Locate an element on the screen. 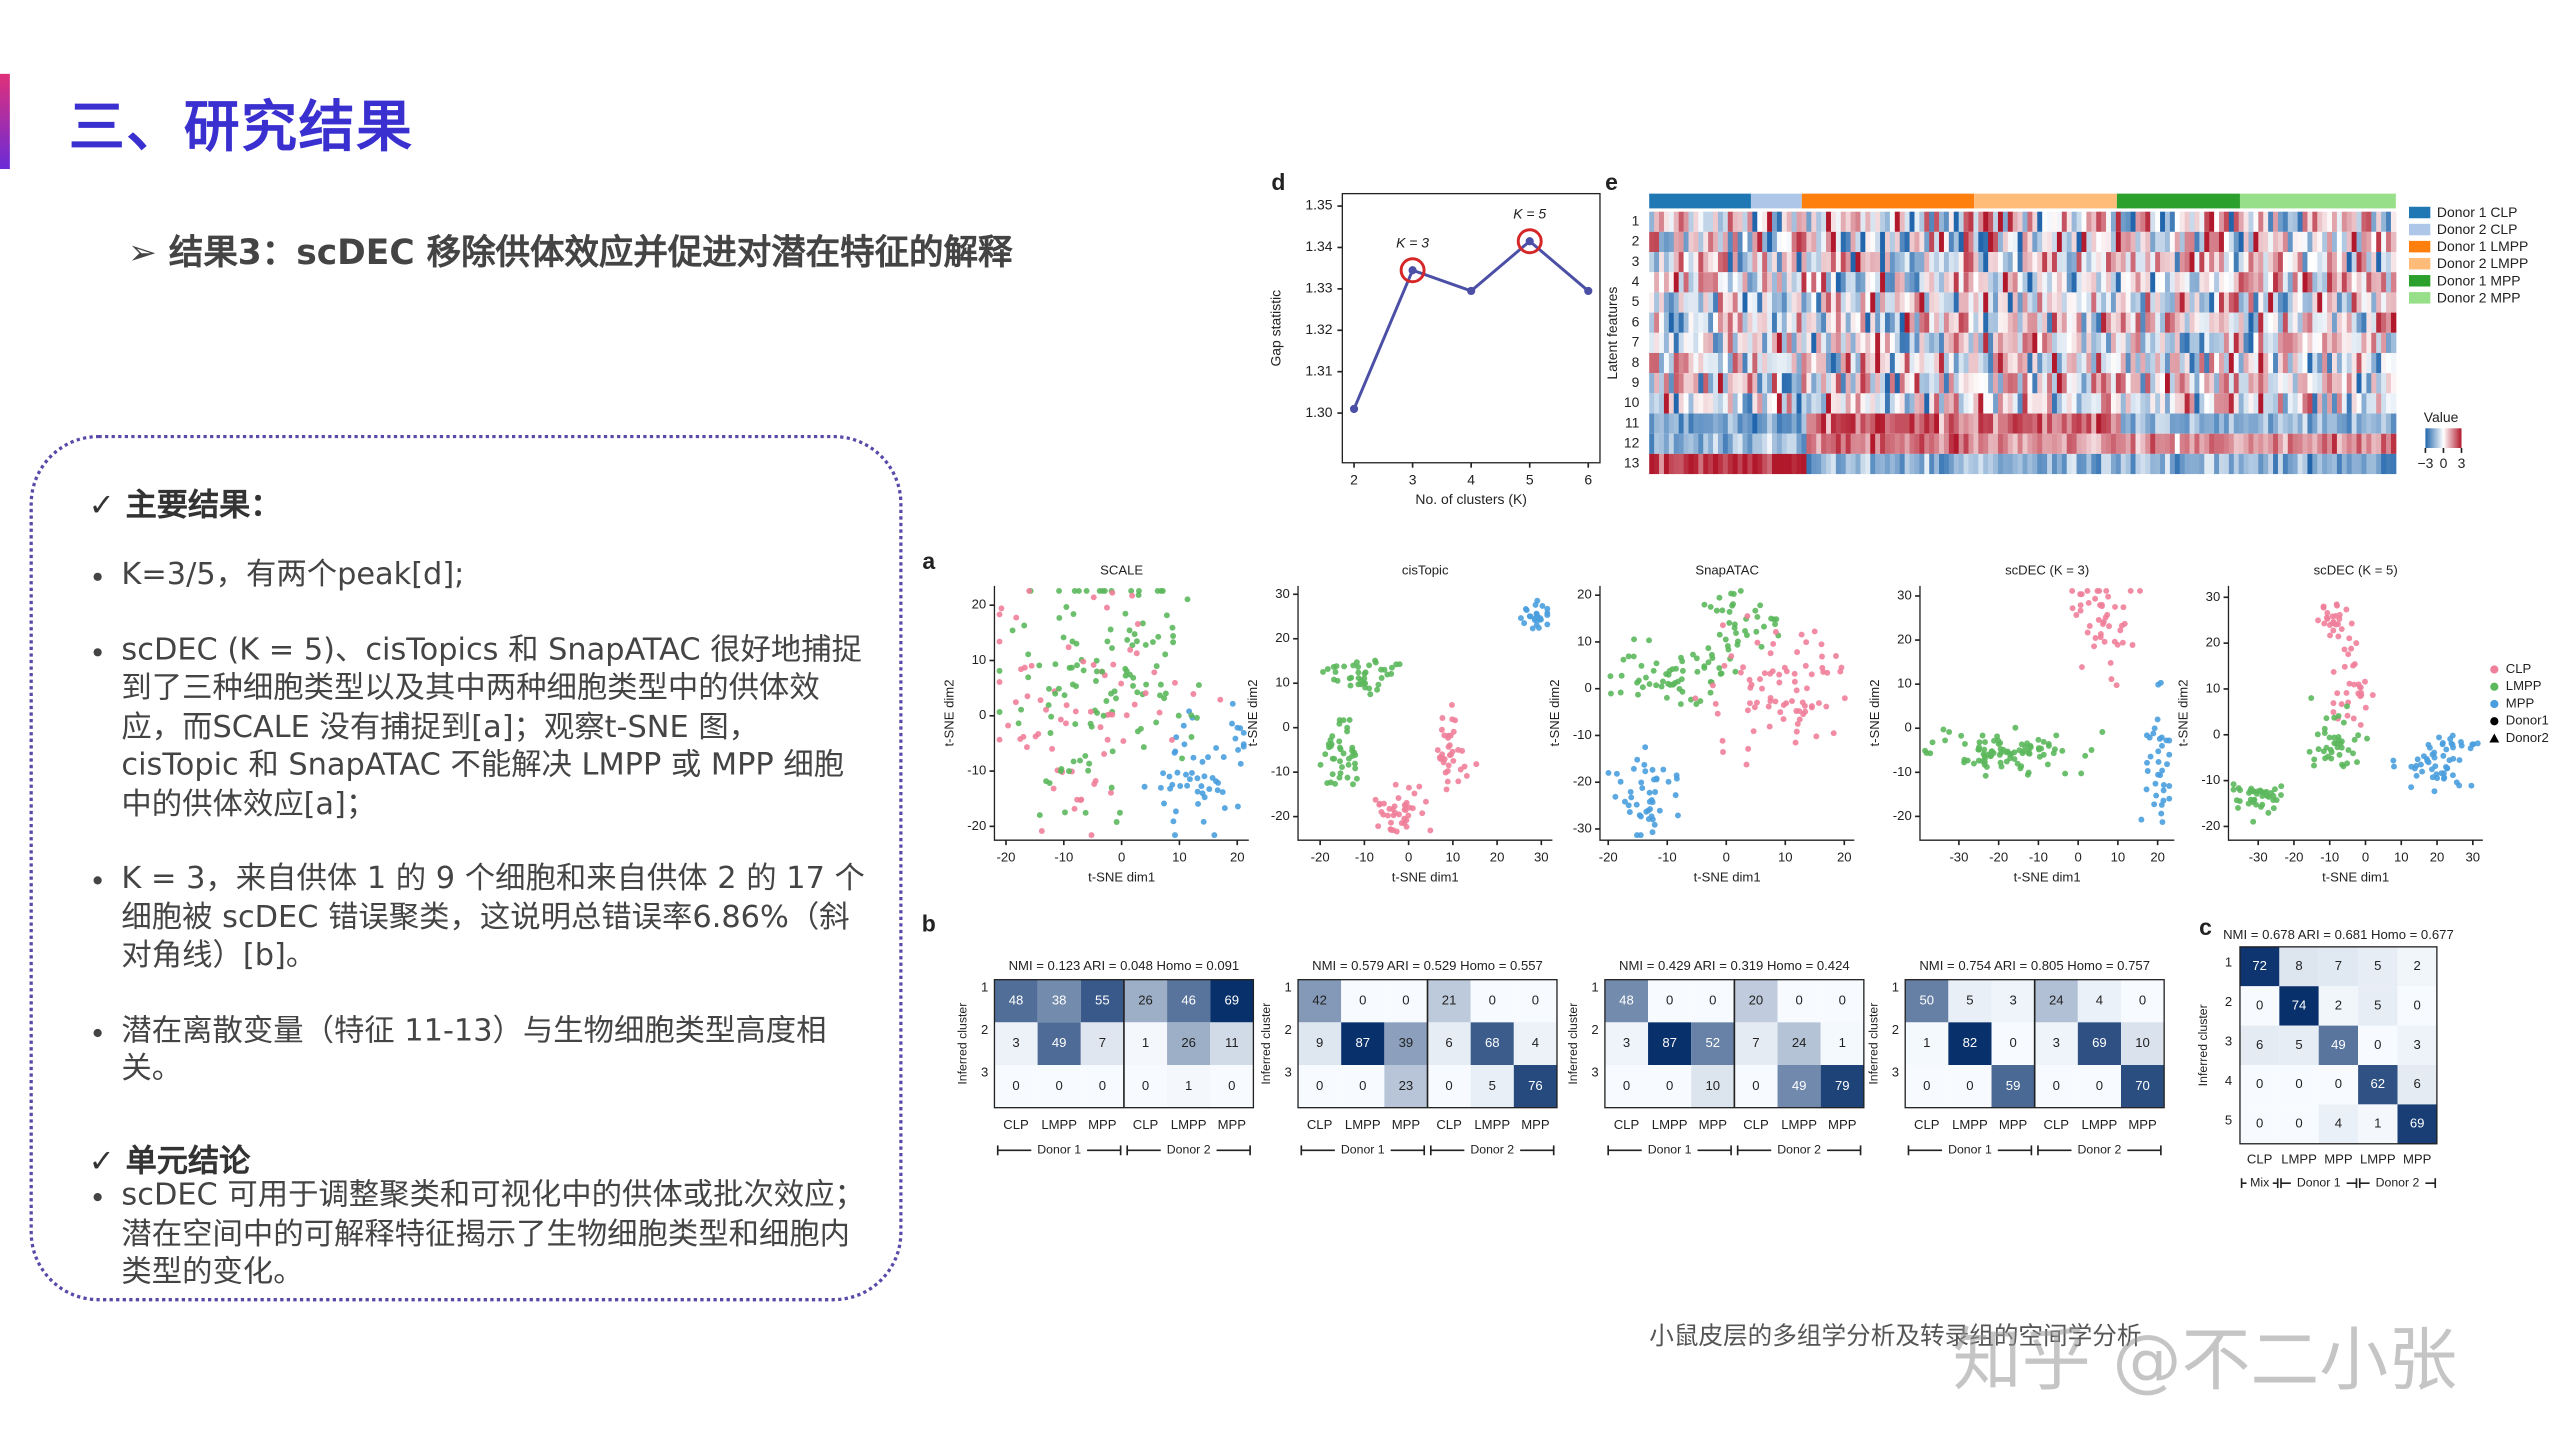 The image size is (2560, 1440). legend-swatch is located at coordinates (2419, 298).